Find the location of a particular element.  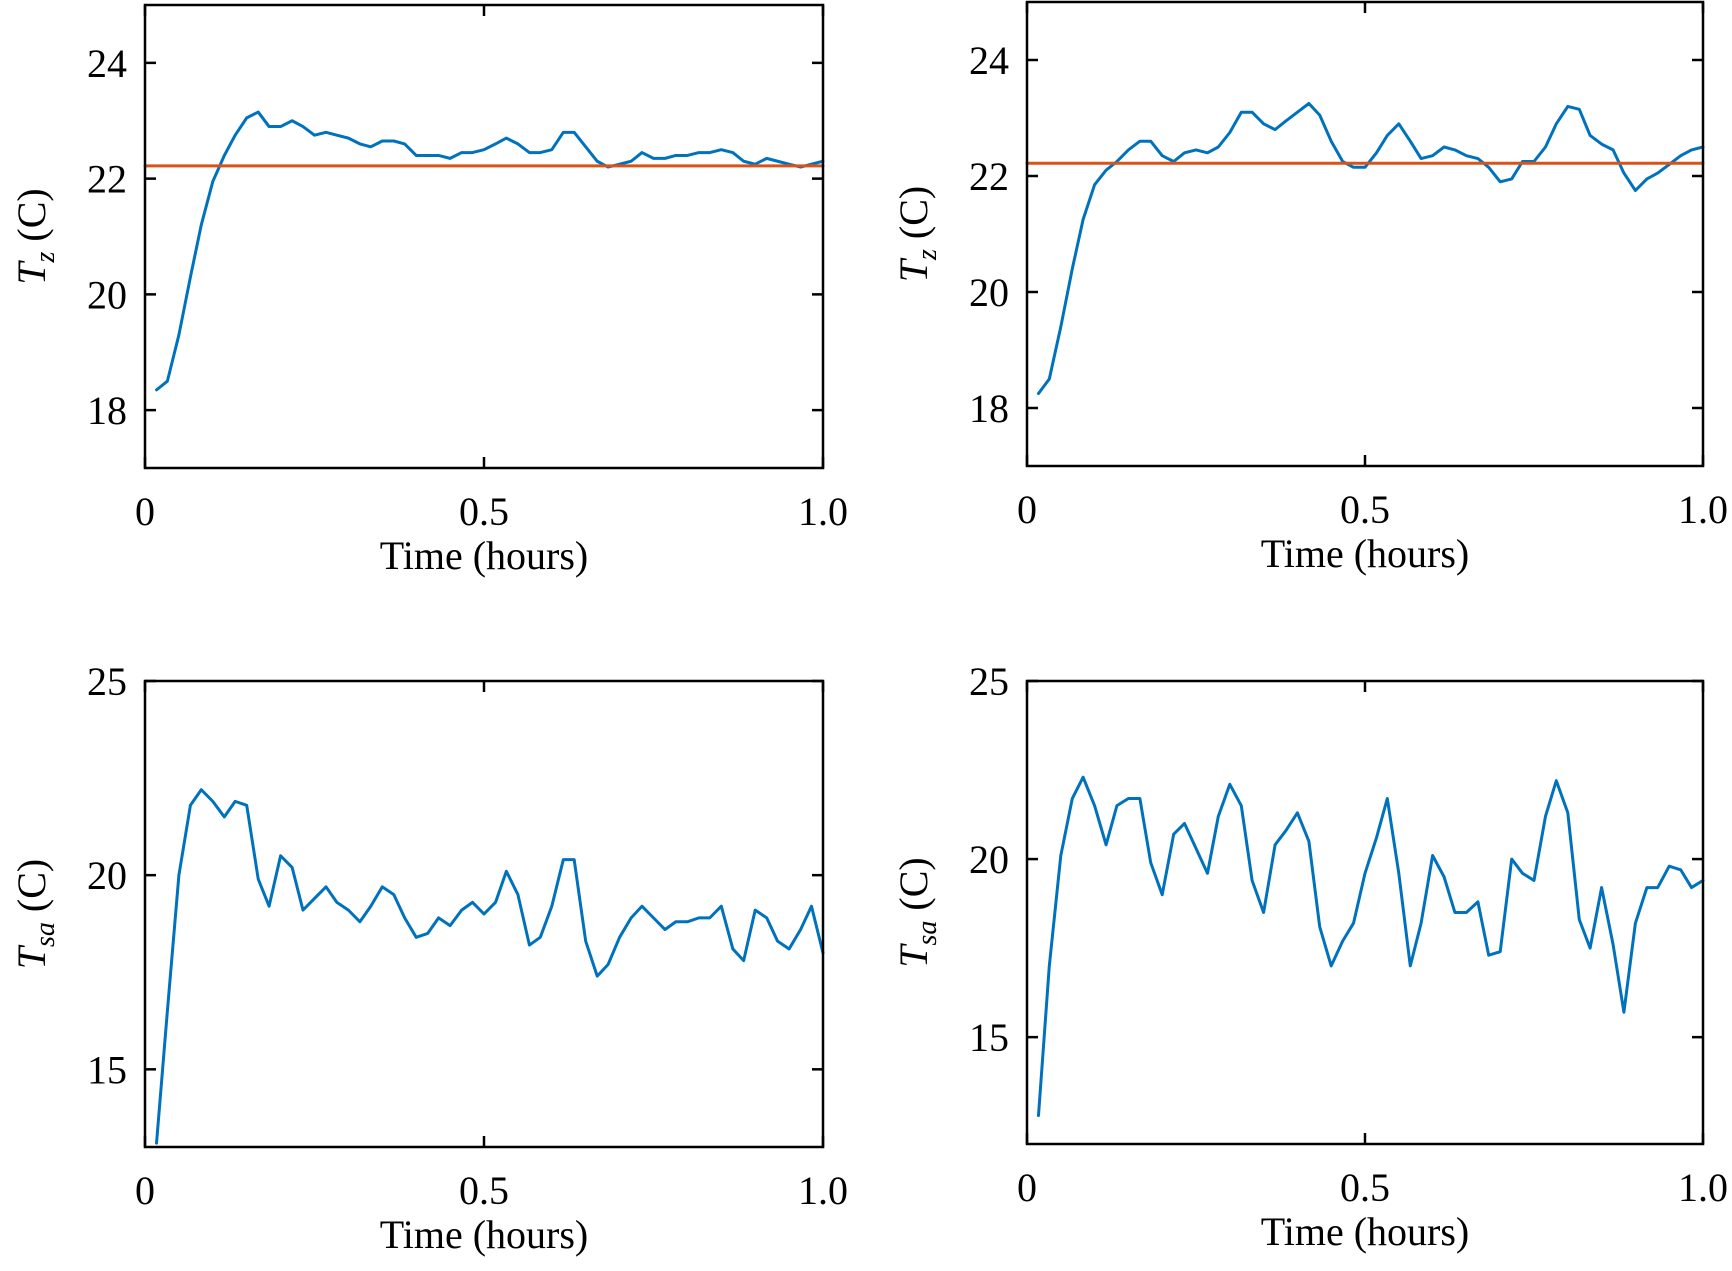

chart-bottom-left-ytick-label: 15 is located at coordinates (107, 1069).